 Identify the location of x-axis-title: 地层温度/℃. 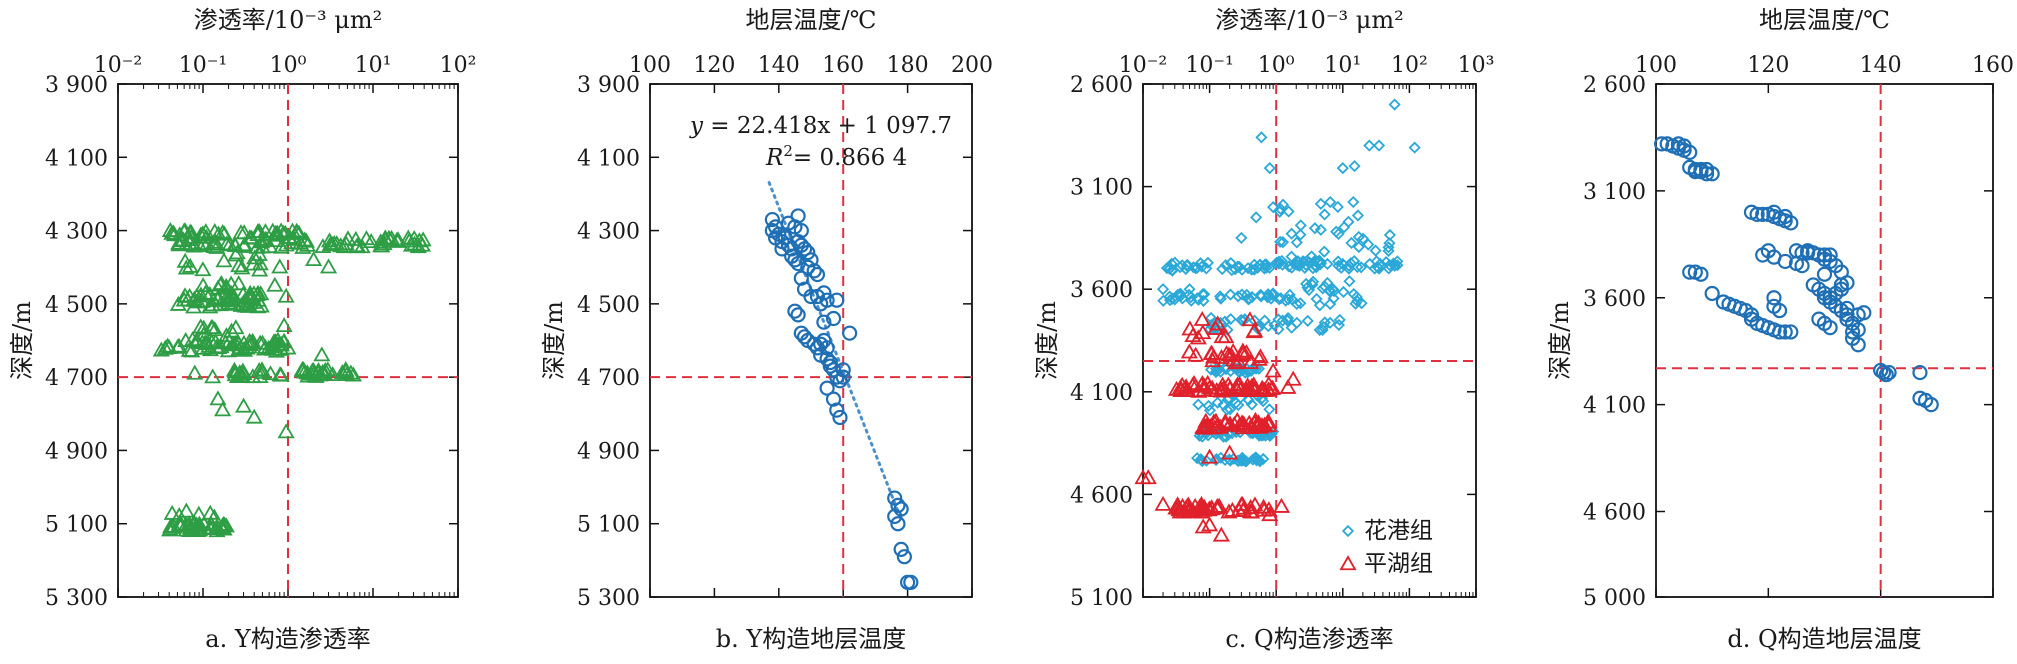
(1824, 20).